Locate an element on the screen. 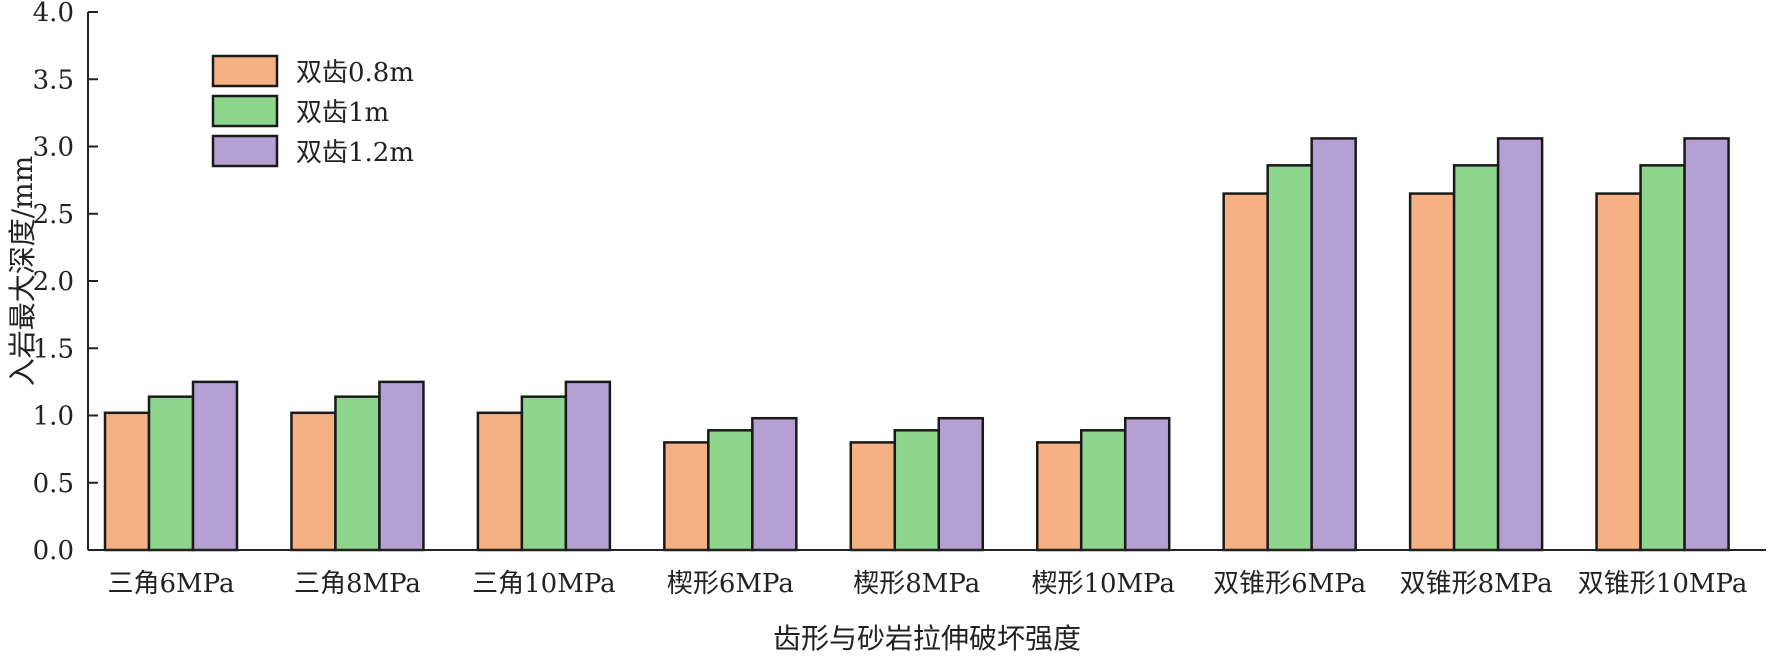 The image size is (1772, 661). y-tick-label: 4.0 is located at coordinates (53, 14).